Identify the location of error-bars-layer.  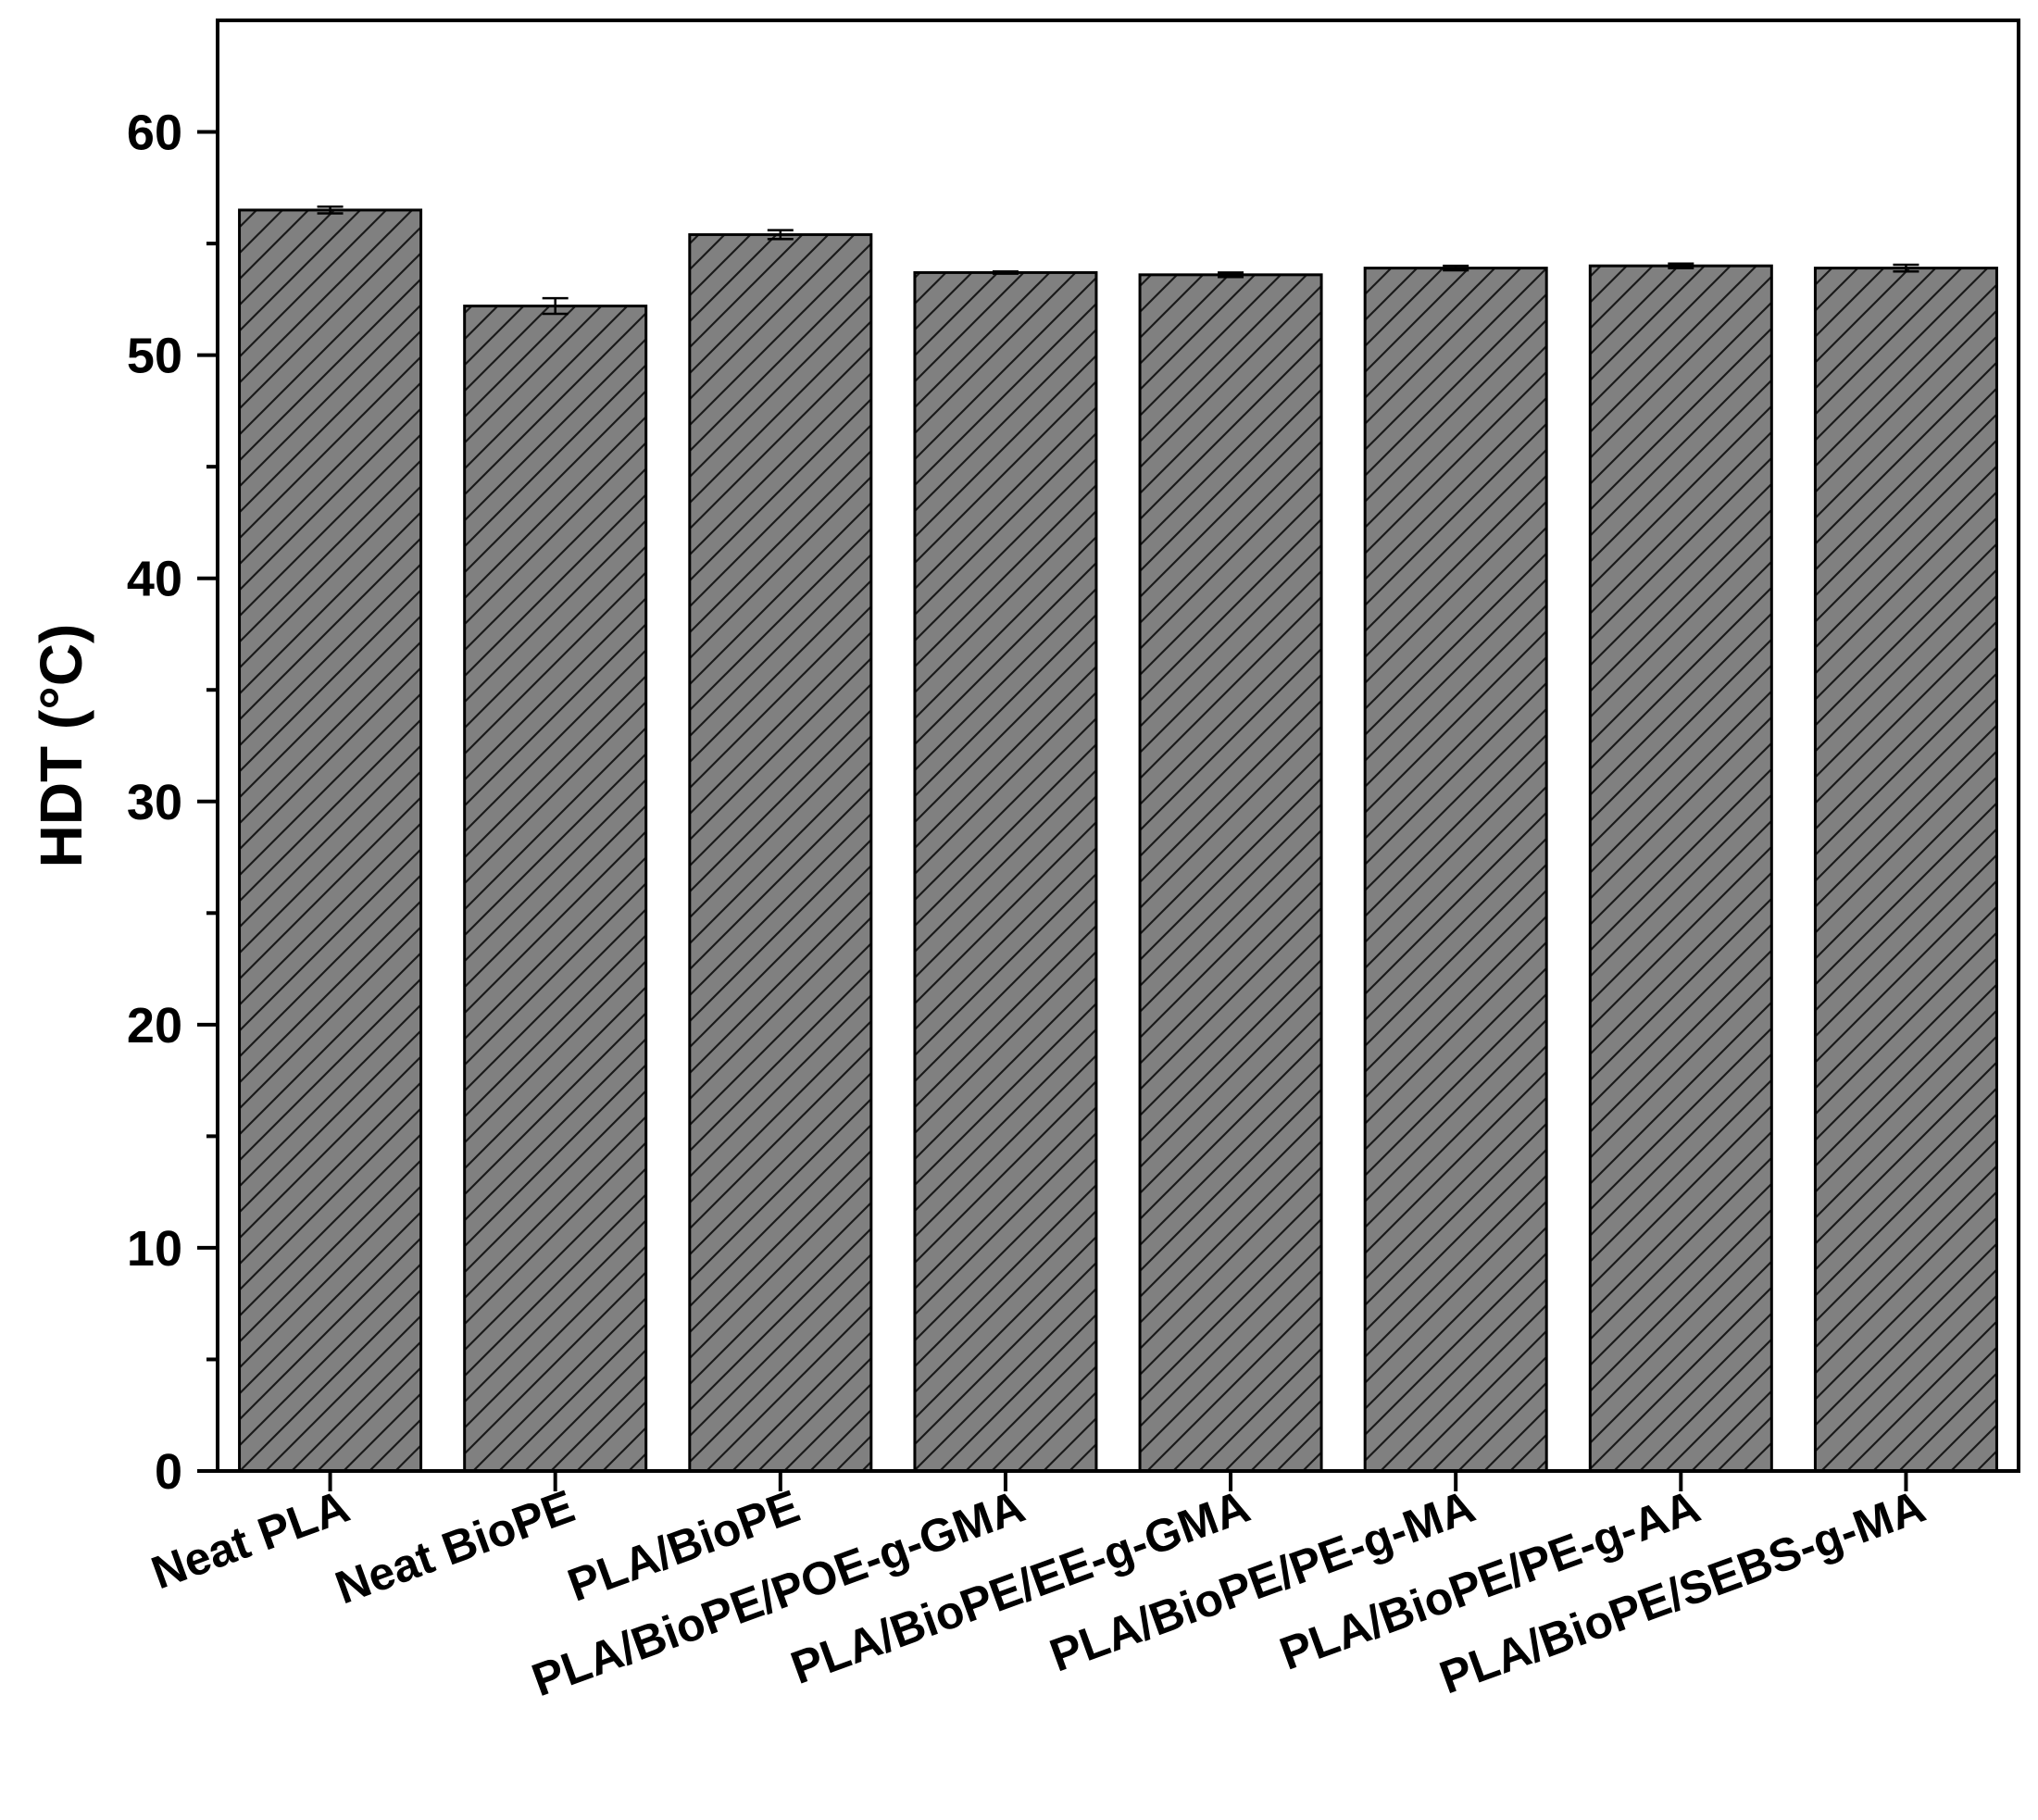
(1118, 261).